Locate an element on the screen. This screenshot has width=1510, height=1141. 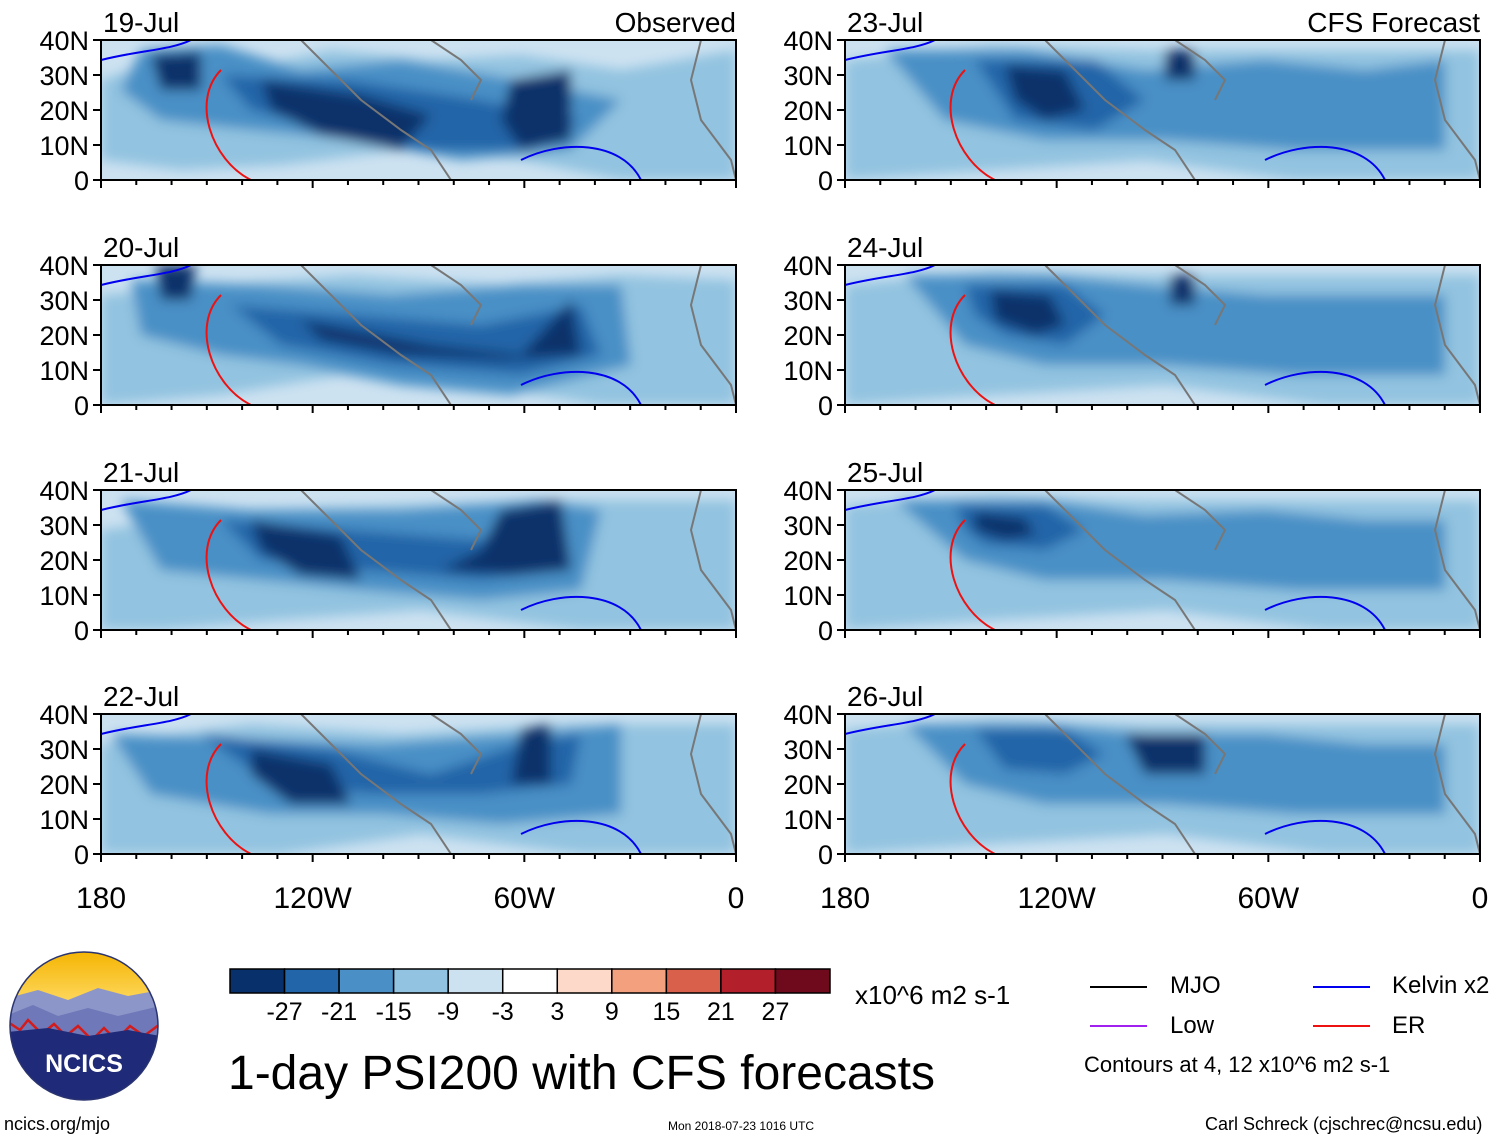
legend-label-low: Low is located at coordinates (1192, 1025).